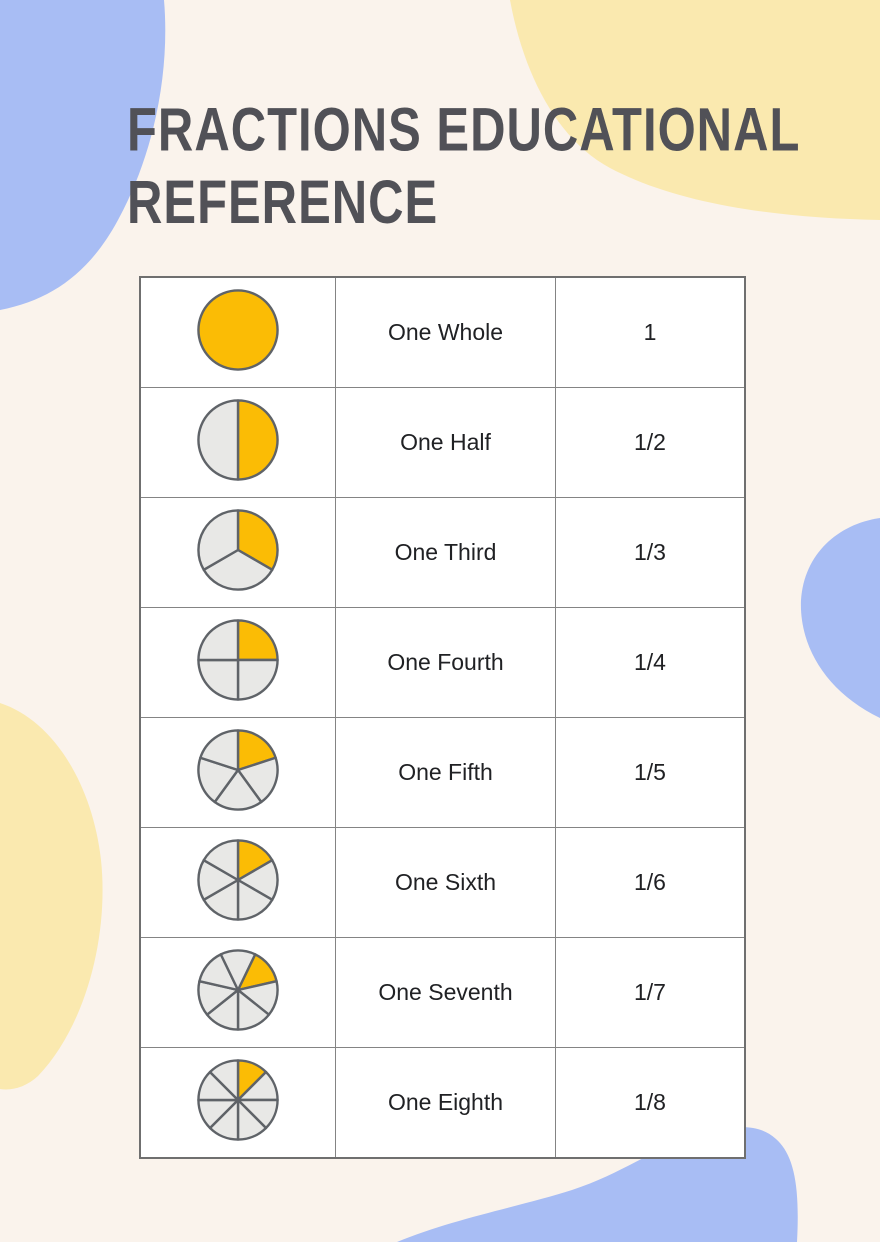  I want to click on fraction-value-cell: 1/3, so click(650, 552).